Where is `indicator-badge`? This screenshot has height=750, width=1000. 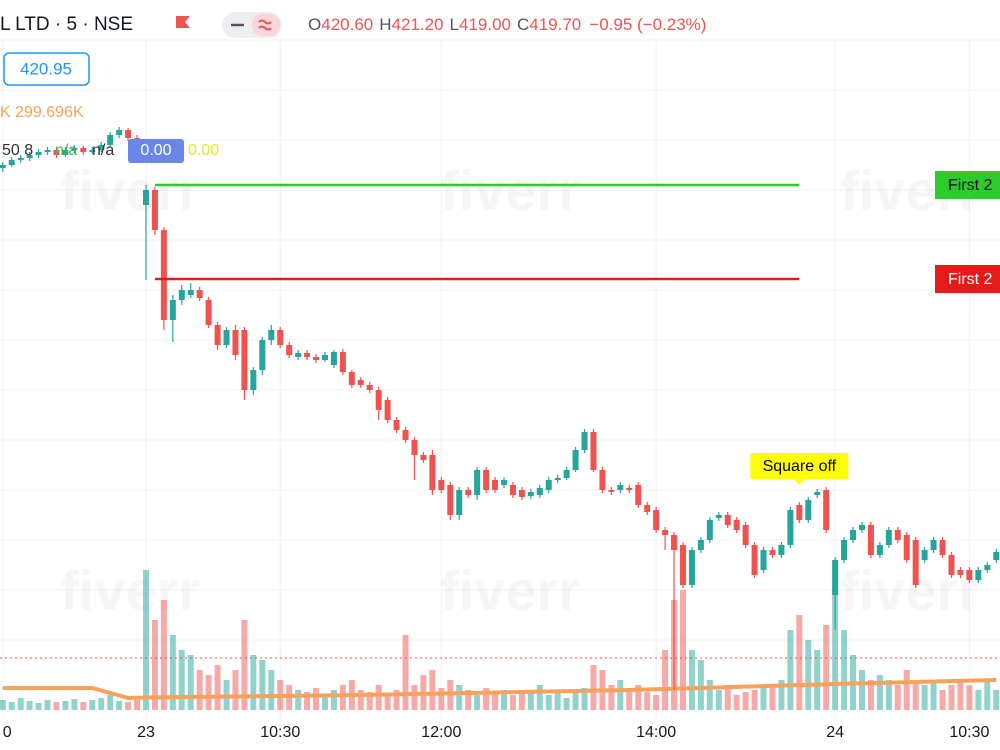 indicator-badge is located at coordinates (156, 151).